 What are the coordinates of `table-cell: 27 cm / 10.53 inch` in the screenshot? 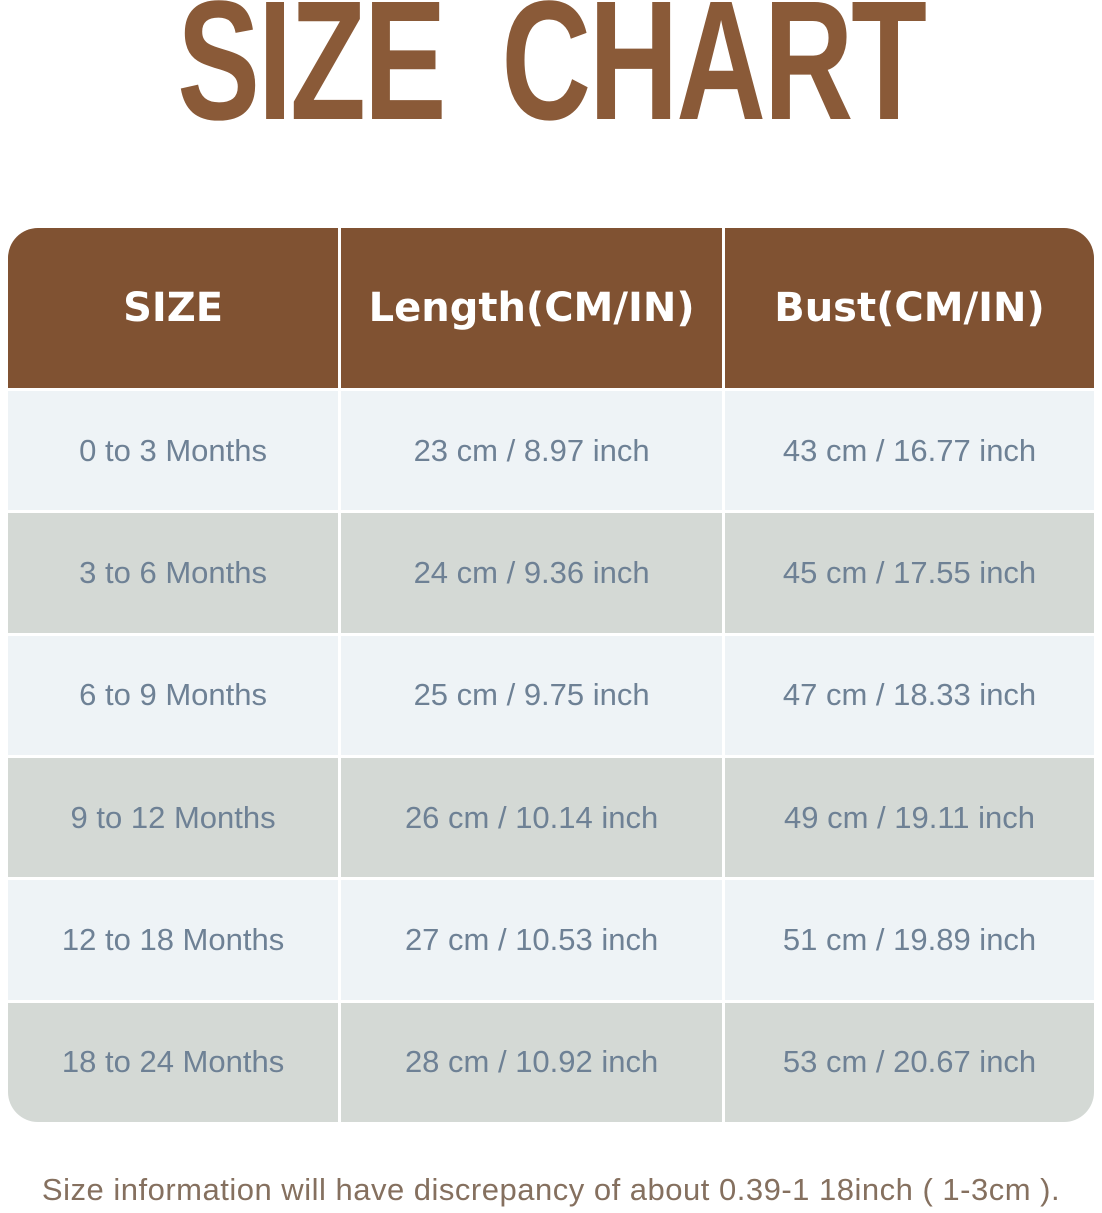 It's located at (532, 940).